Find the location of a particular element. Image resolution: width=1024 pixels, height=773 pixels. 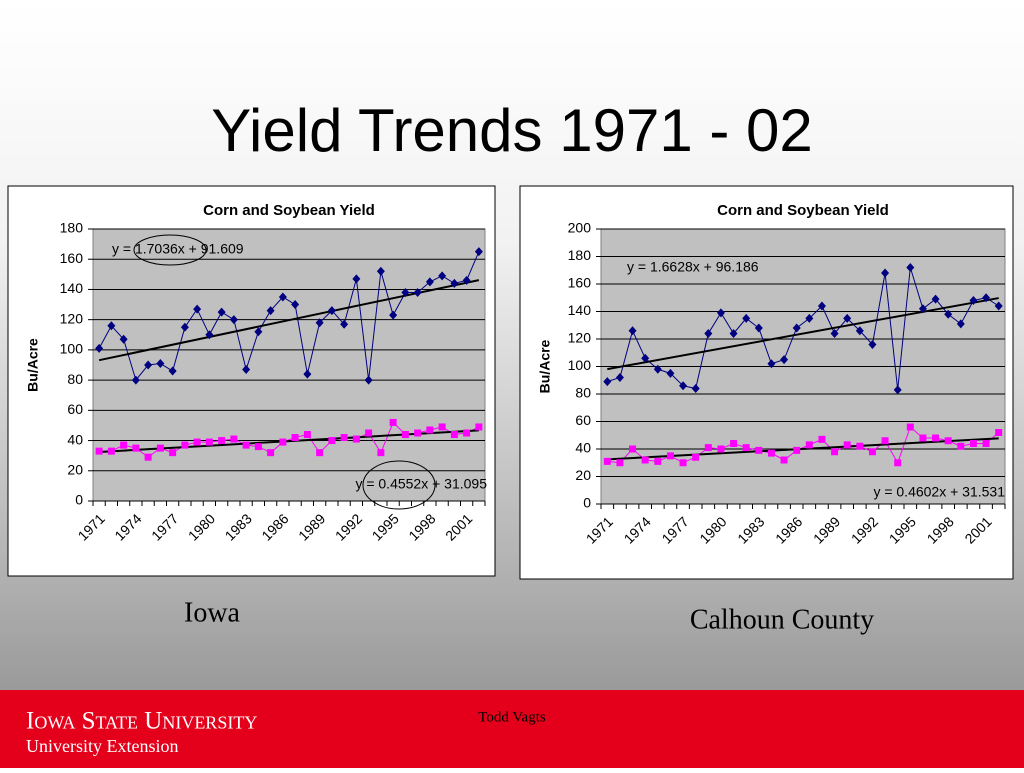

y-tick-label: 200 is located at coordinates (580, 228).